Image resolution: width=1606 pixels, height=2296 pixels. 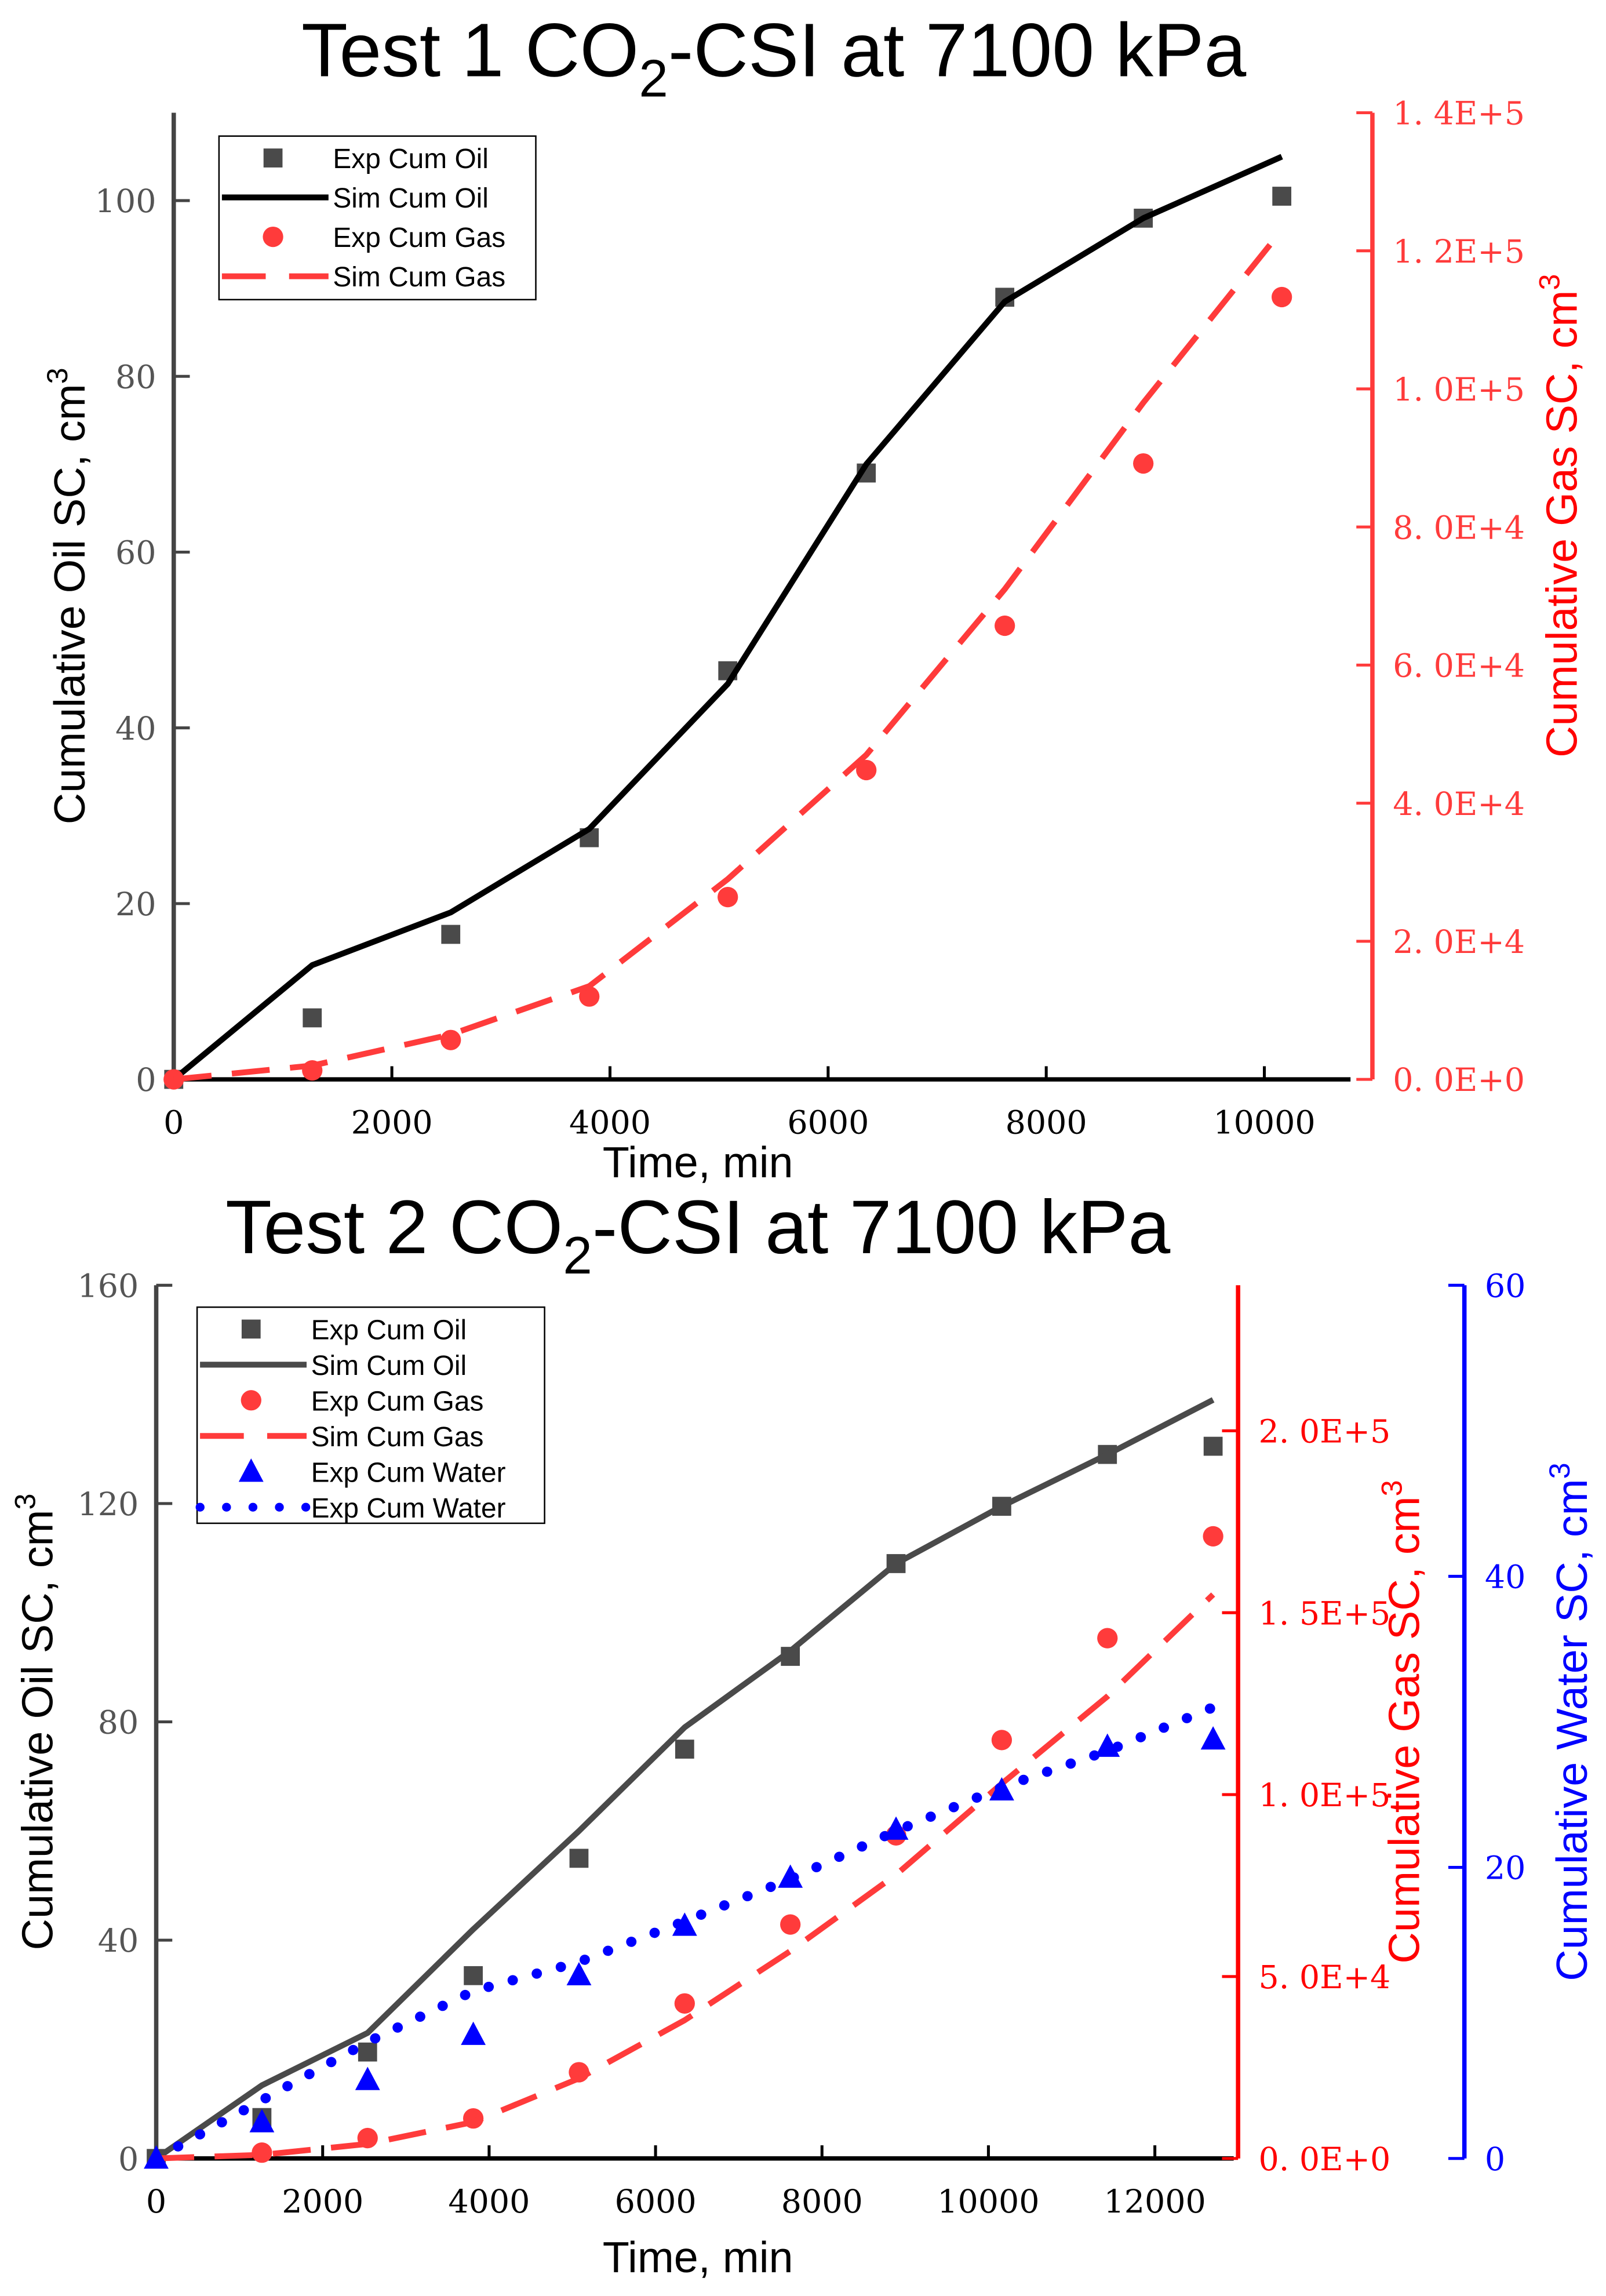 I want to click on x-tick-label: 8000, so click(x=822, y=2202).